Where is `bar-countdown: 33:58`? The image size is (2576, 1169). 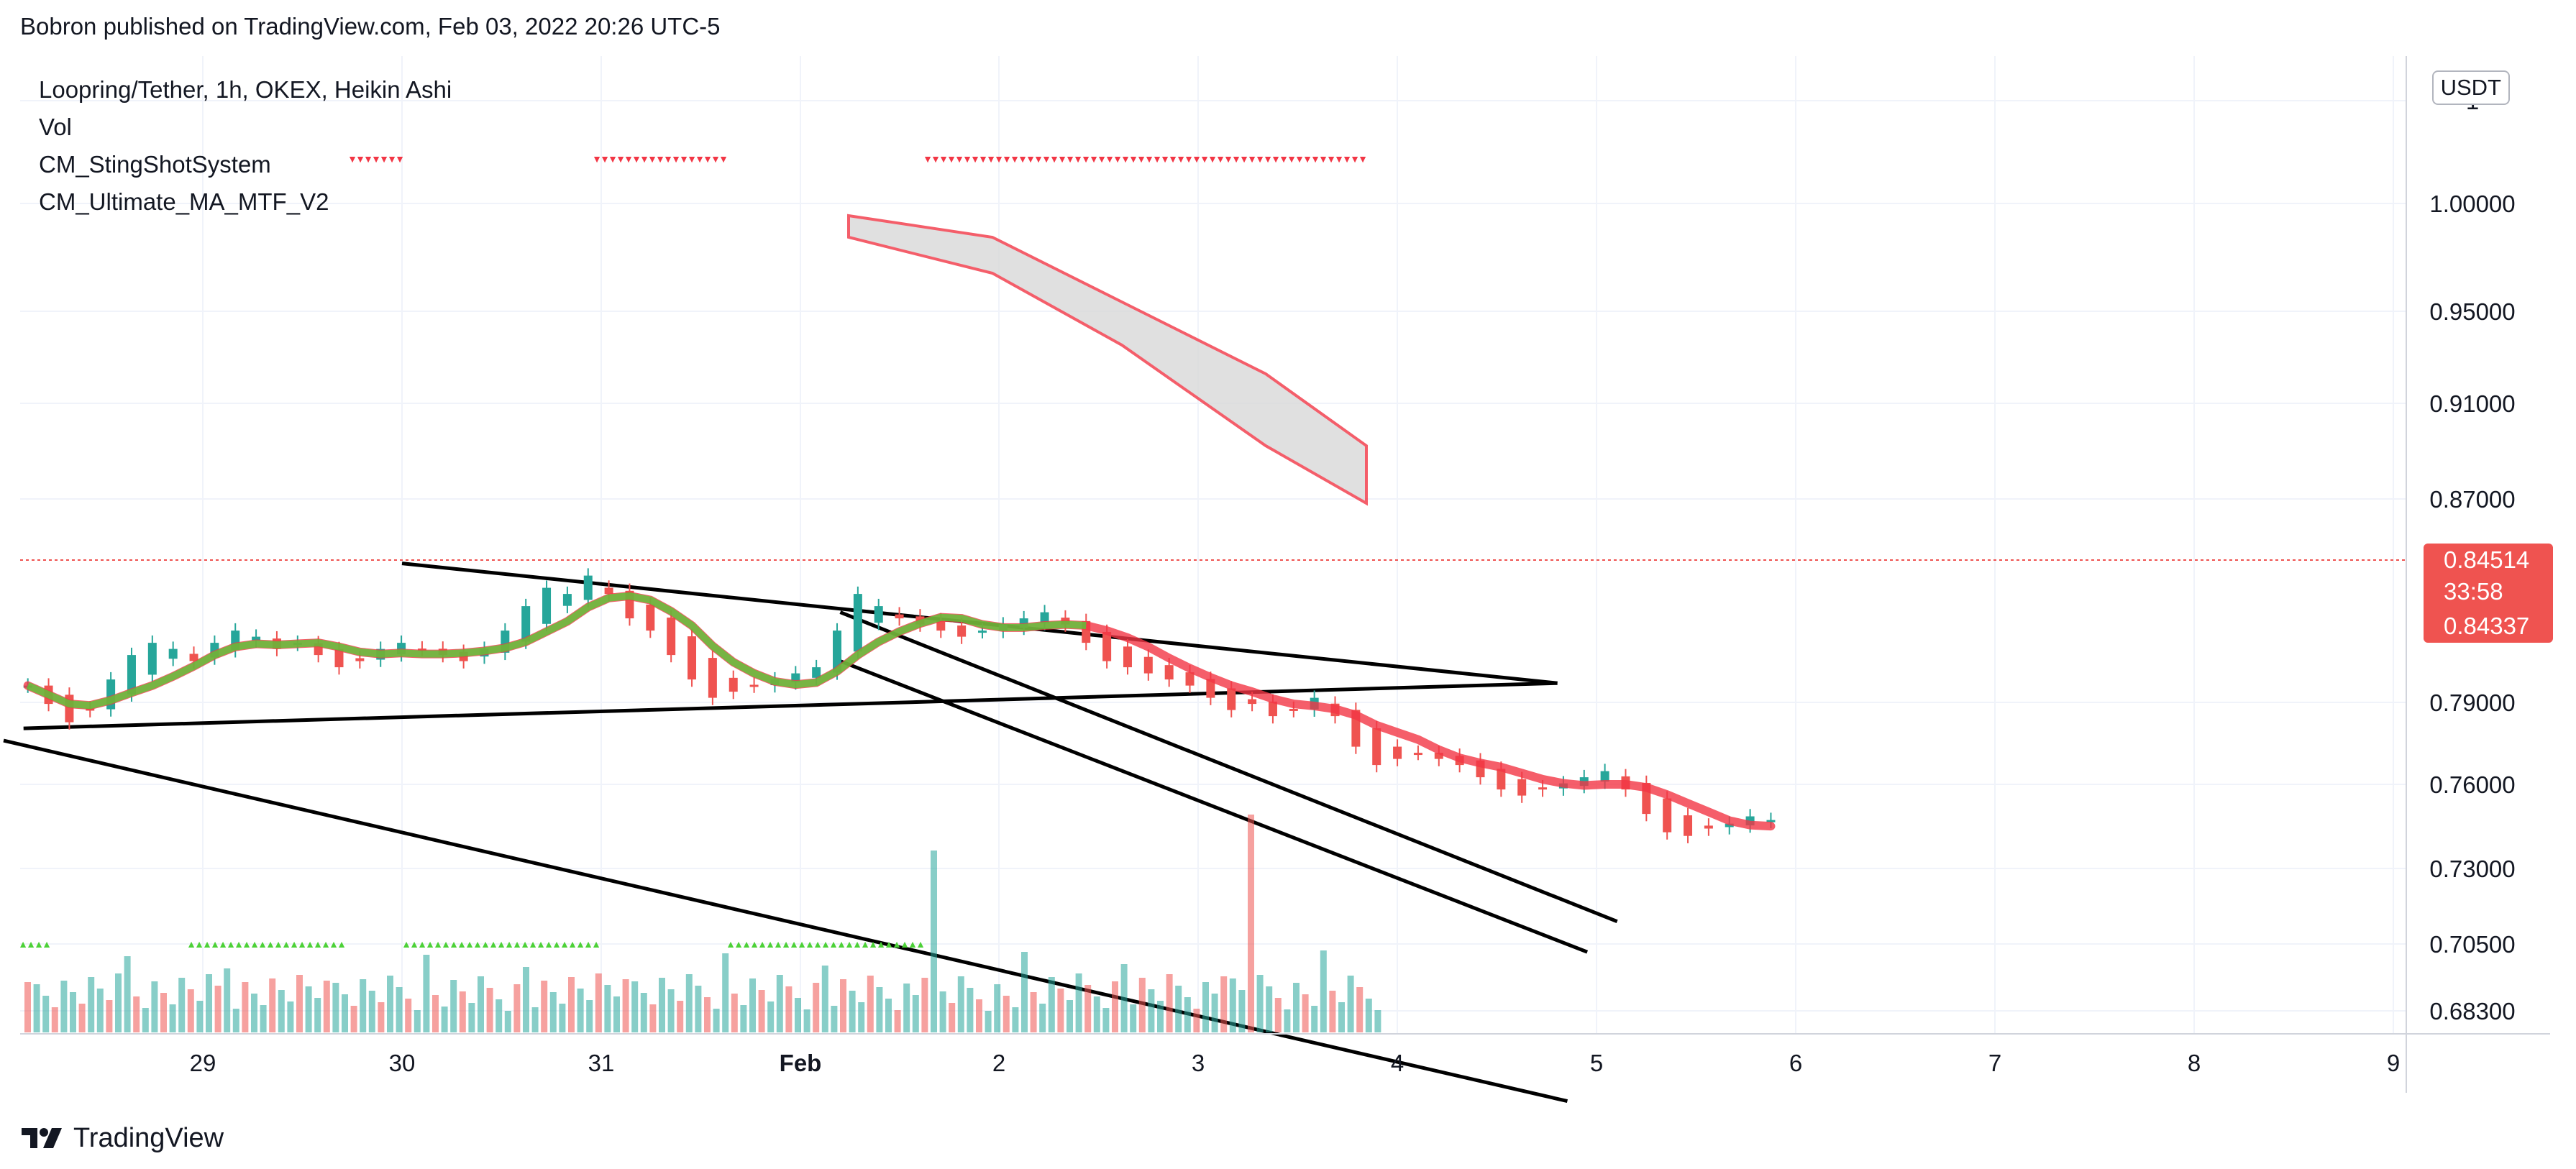
bar-countdown: 33:58 is located at coordinates (2473, 591).